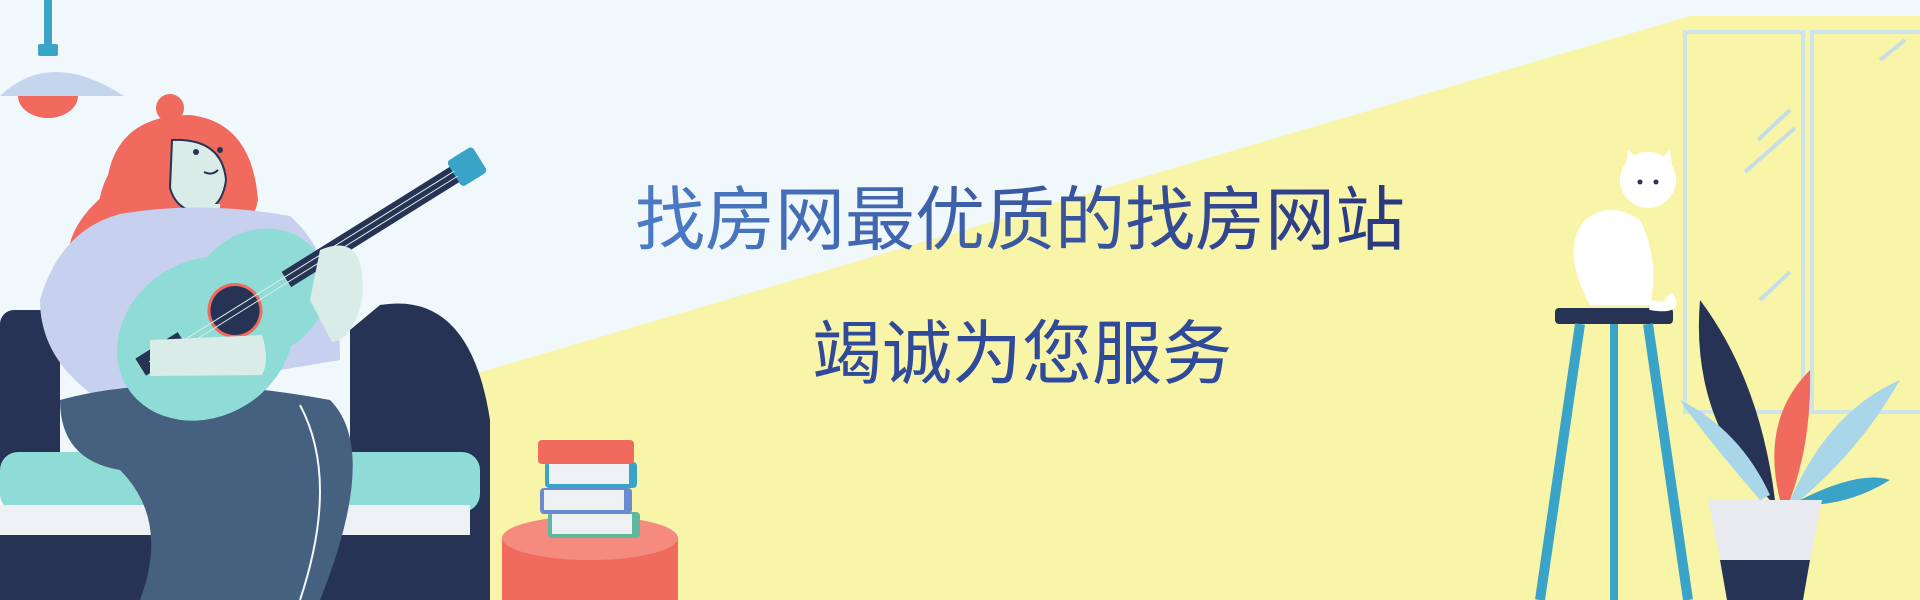  What do you see at coordinates (589, 489) in the screenshot?
I see `book-stack-icon` at bounding box center [589, 489].